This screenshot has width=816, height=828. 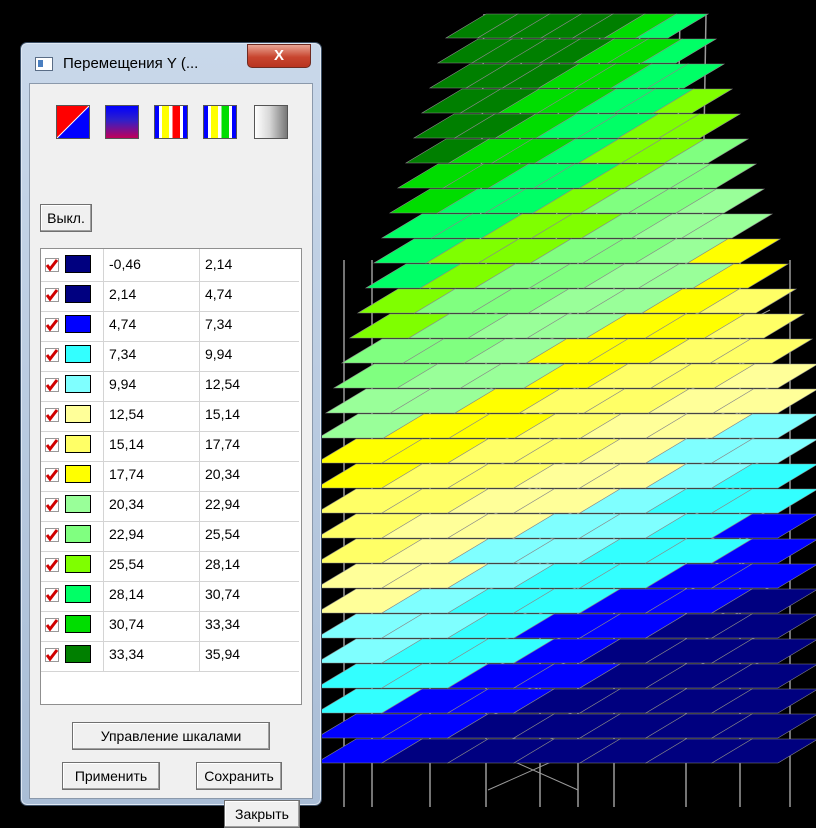 What do you see at coordinates (223, 654) in the screenshot?
I see `range-to: 35,94` at bounding box center [223, 654].